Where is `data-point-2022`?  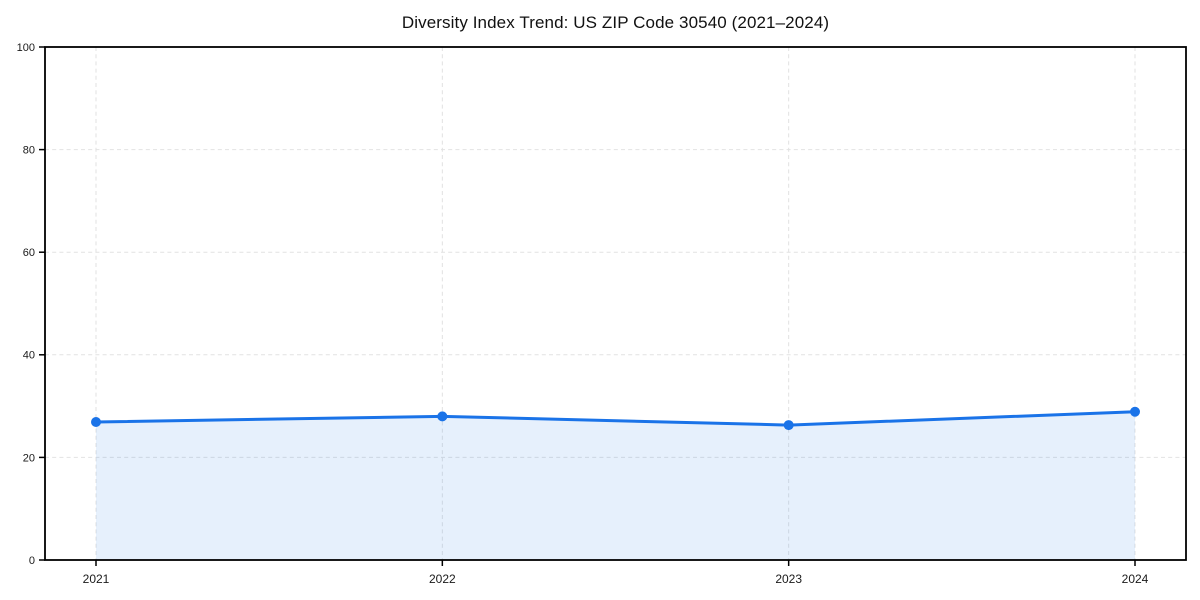 data-point-2022 is located at coordinates (442, 416).